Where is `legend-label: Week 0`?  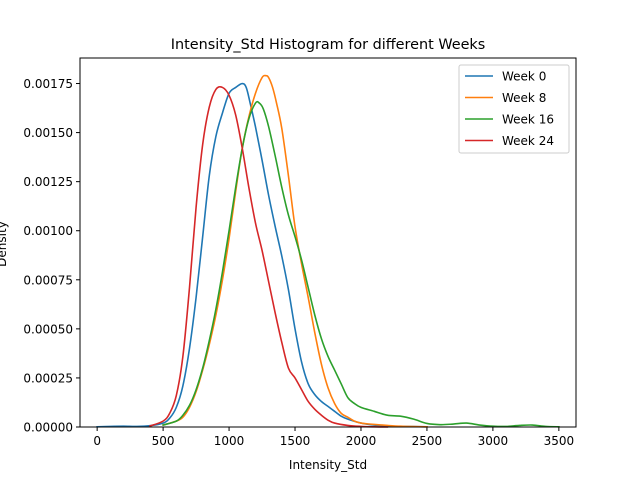
legend-label: Week 0 is located at coordinates (524, 77).